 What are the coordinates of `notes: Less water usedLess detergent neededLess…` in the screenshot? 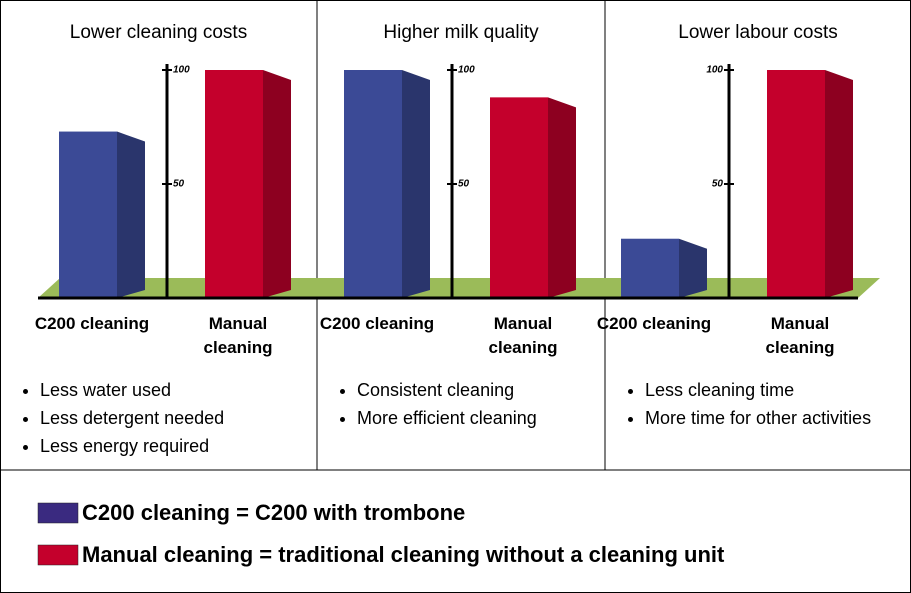 It's located at (168, 418).